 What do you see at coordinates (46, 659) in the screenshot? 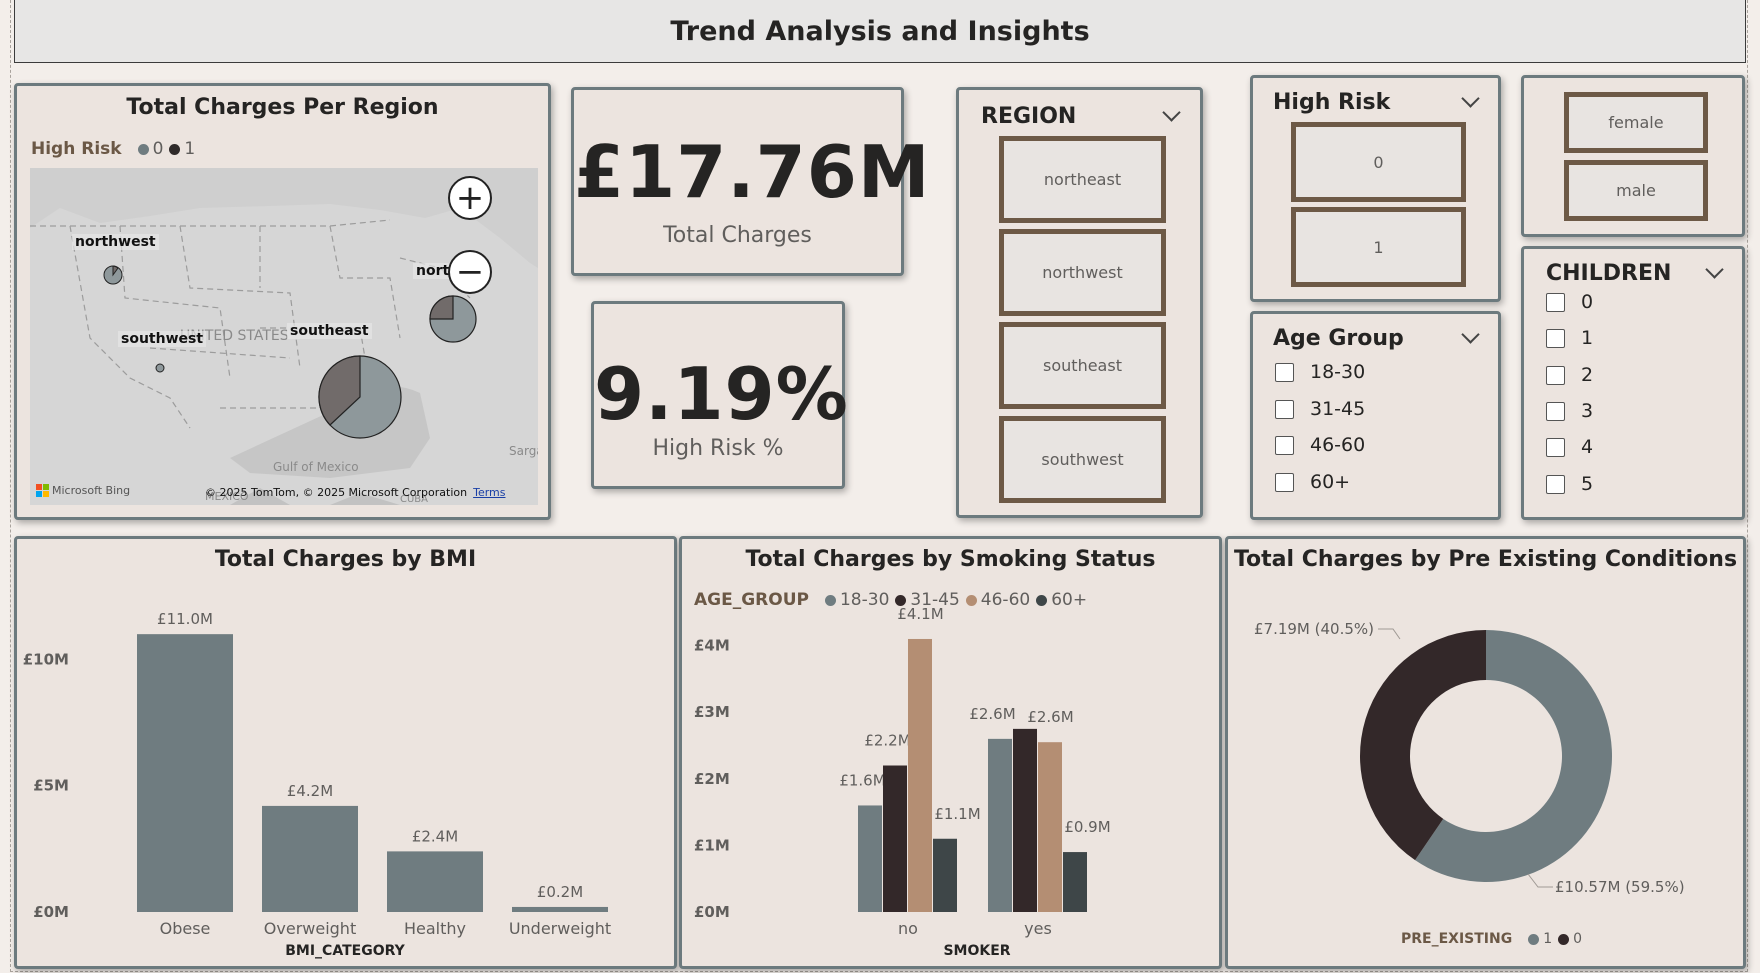
I see `y-tick-label: £10M` at bounding box center [46, 659].